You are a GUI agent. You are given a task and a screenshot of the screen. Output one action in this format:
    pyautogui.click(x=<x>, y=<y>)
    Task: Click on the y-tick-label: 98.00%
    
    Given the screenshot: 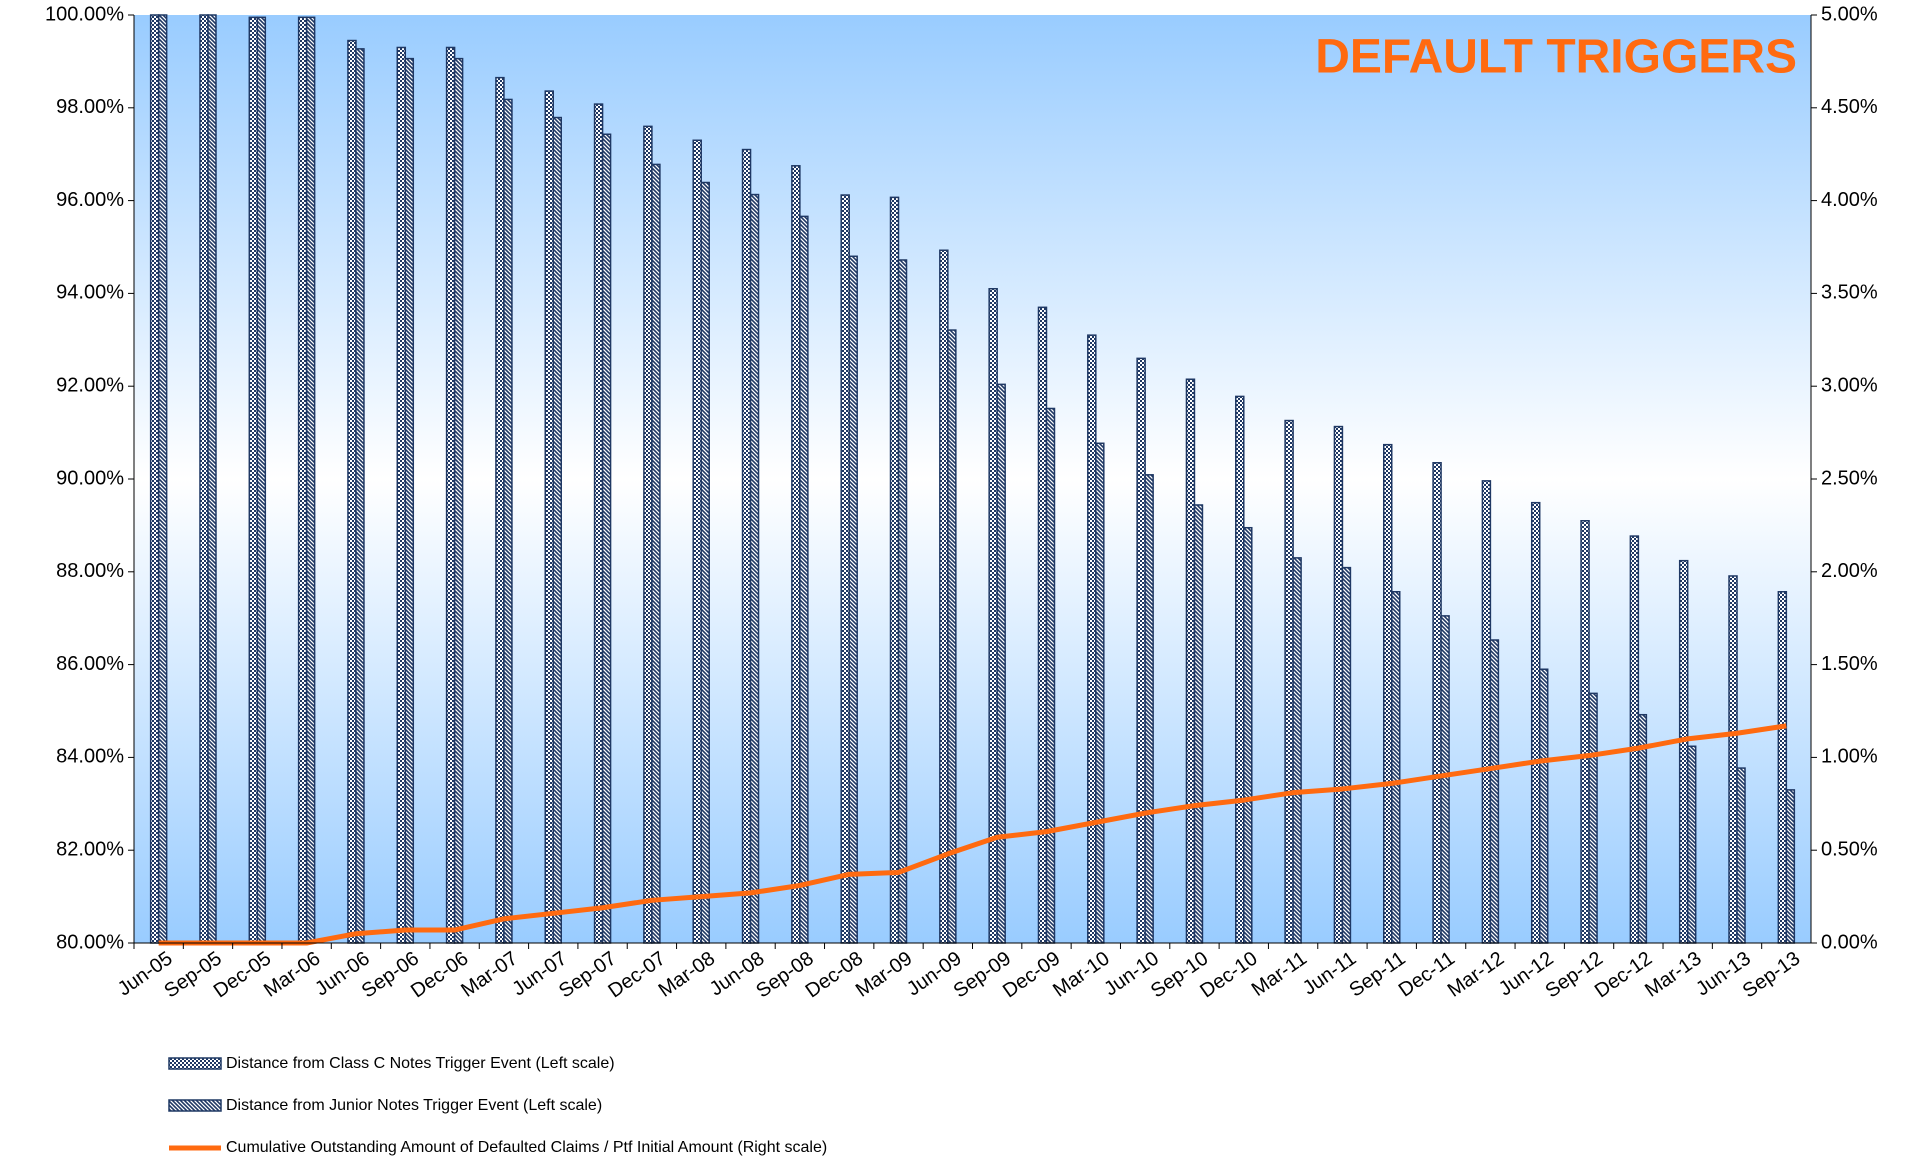 What is the action you would take?
    pyautogui.click(x=90, y=107)
    